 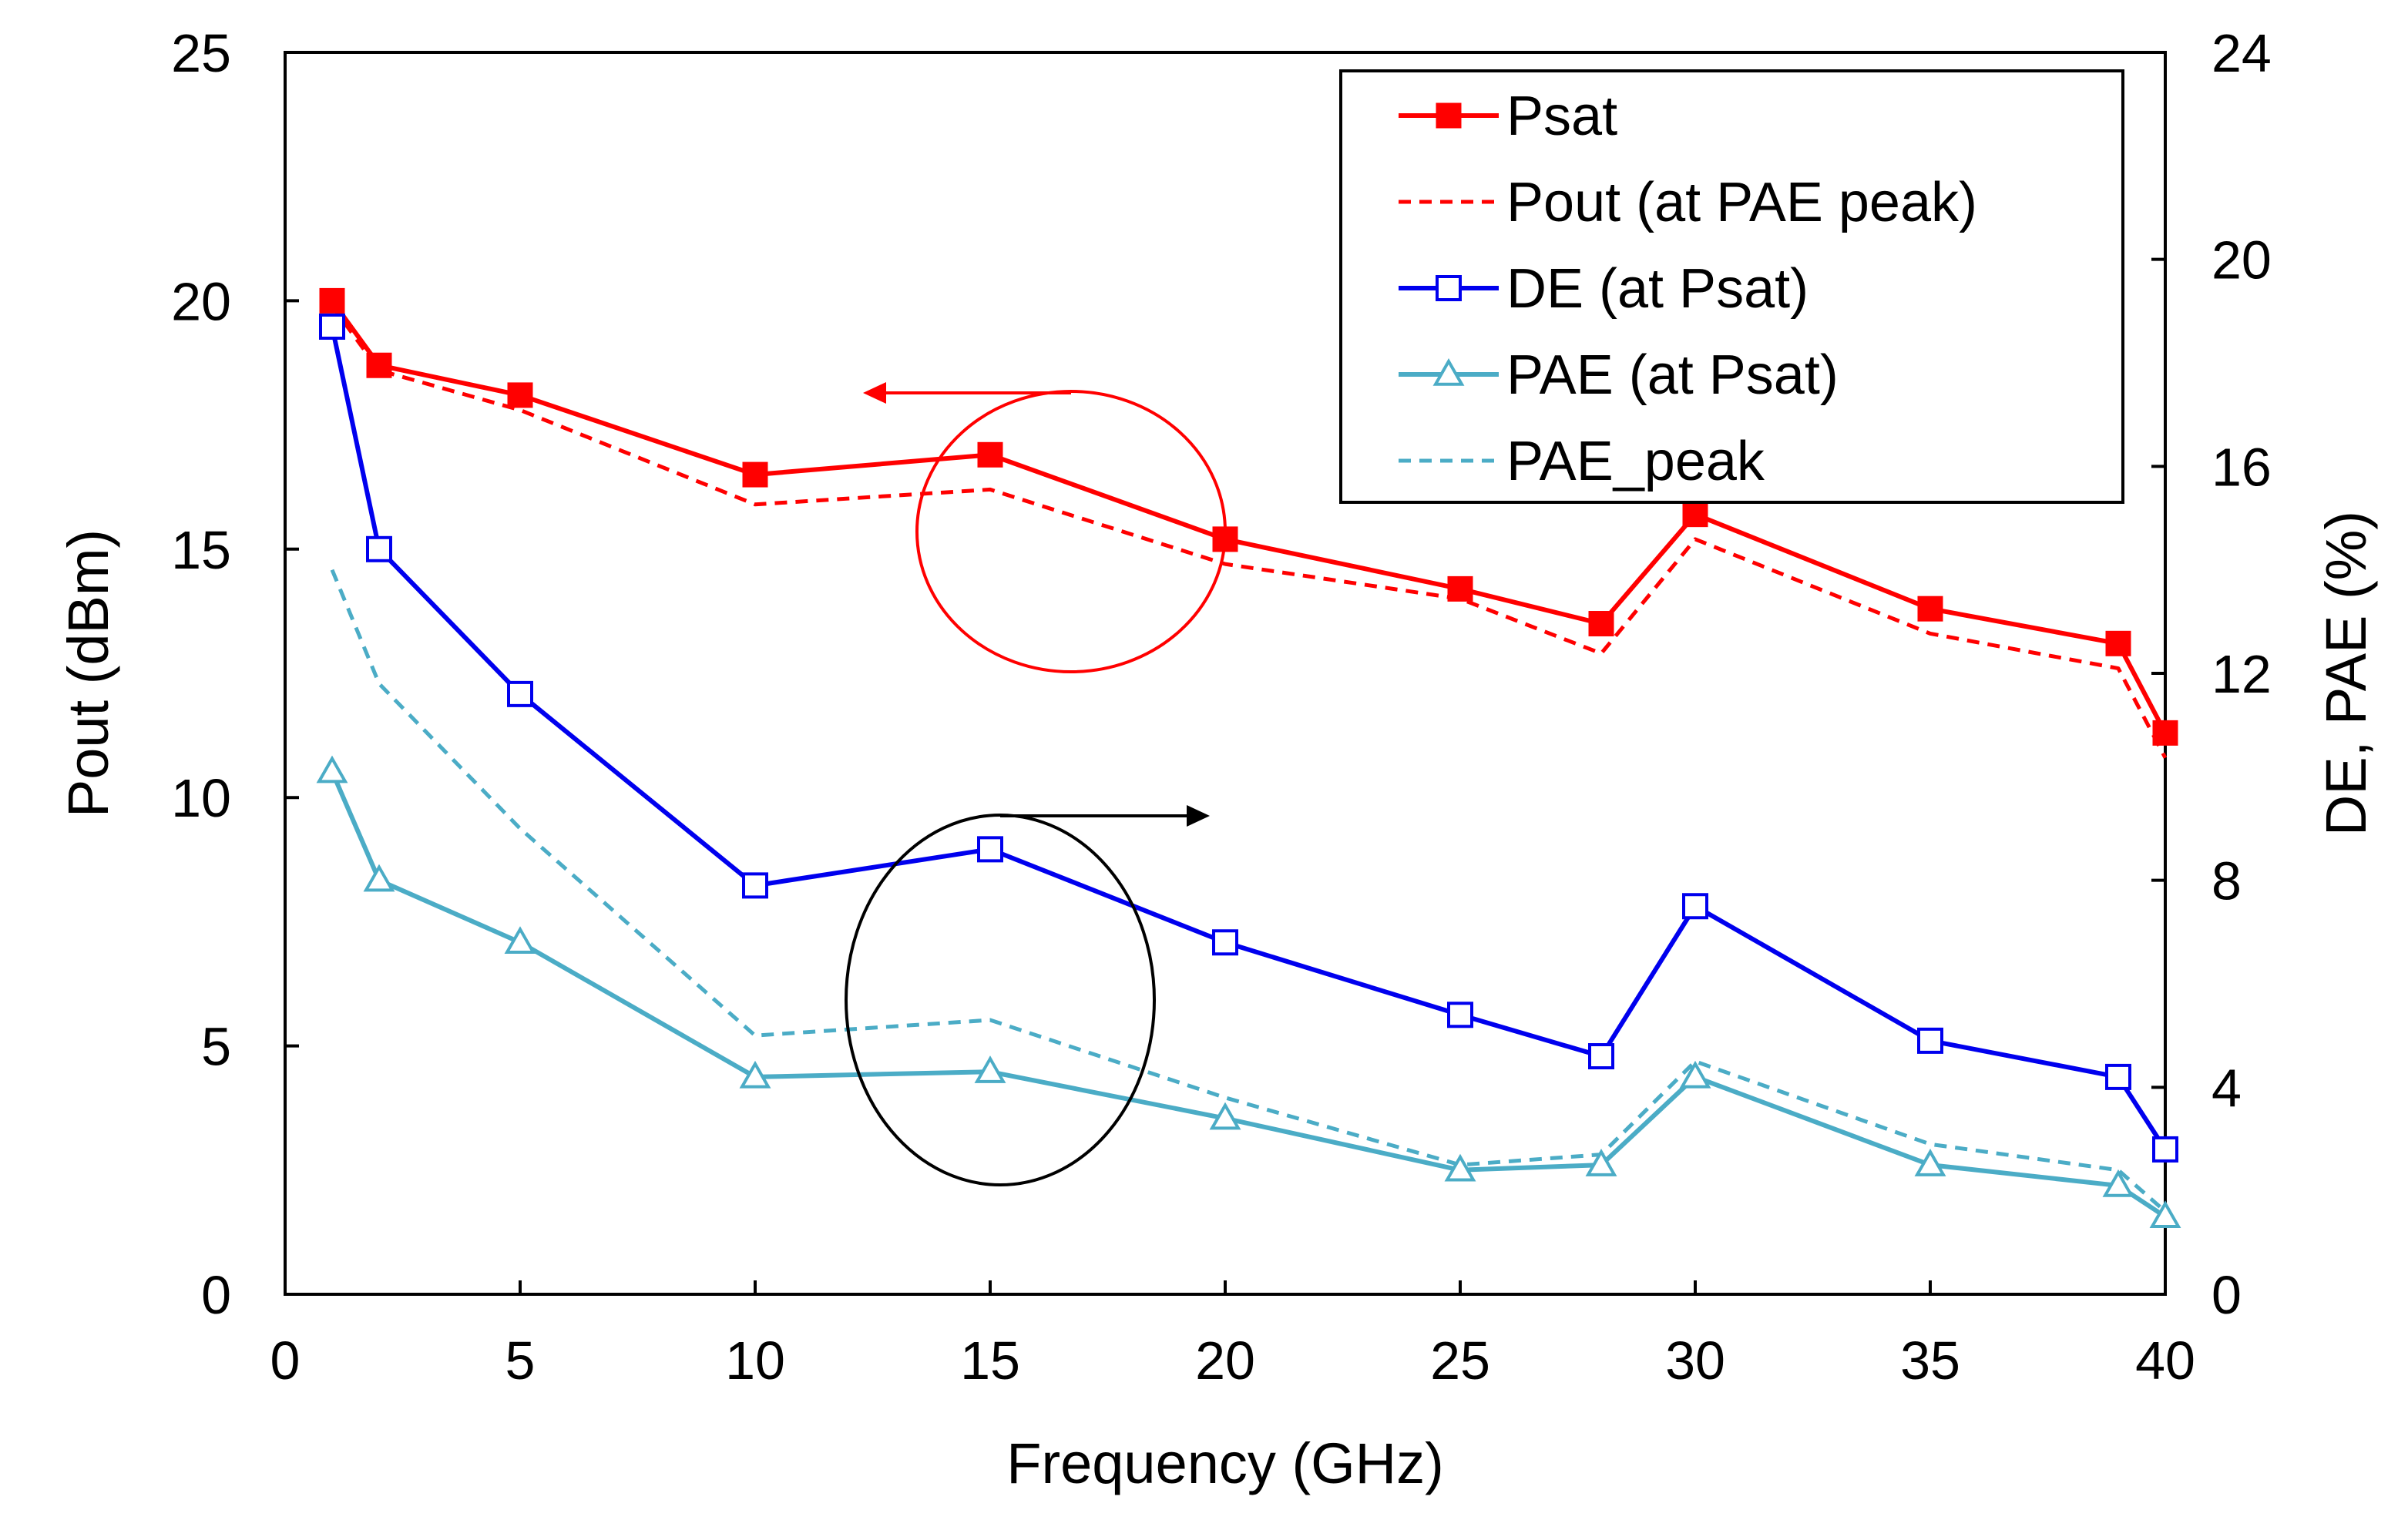 What do you see at coordinates (201, 550) in the screenshot?
I see `y-tick-label: 15` at bounding box center [201, 550].